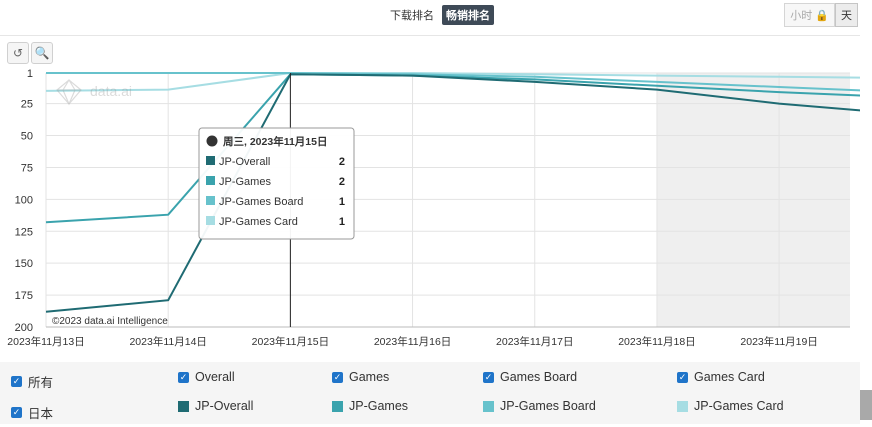  What do you see at coordinates (41, 383) in the screenshot?
I see `filter-label: 所有` at bounding box center [41, 383].